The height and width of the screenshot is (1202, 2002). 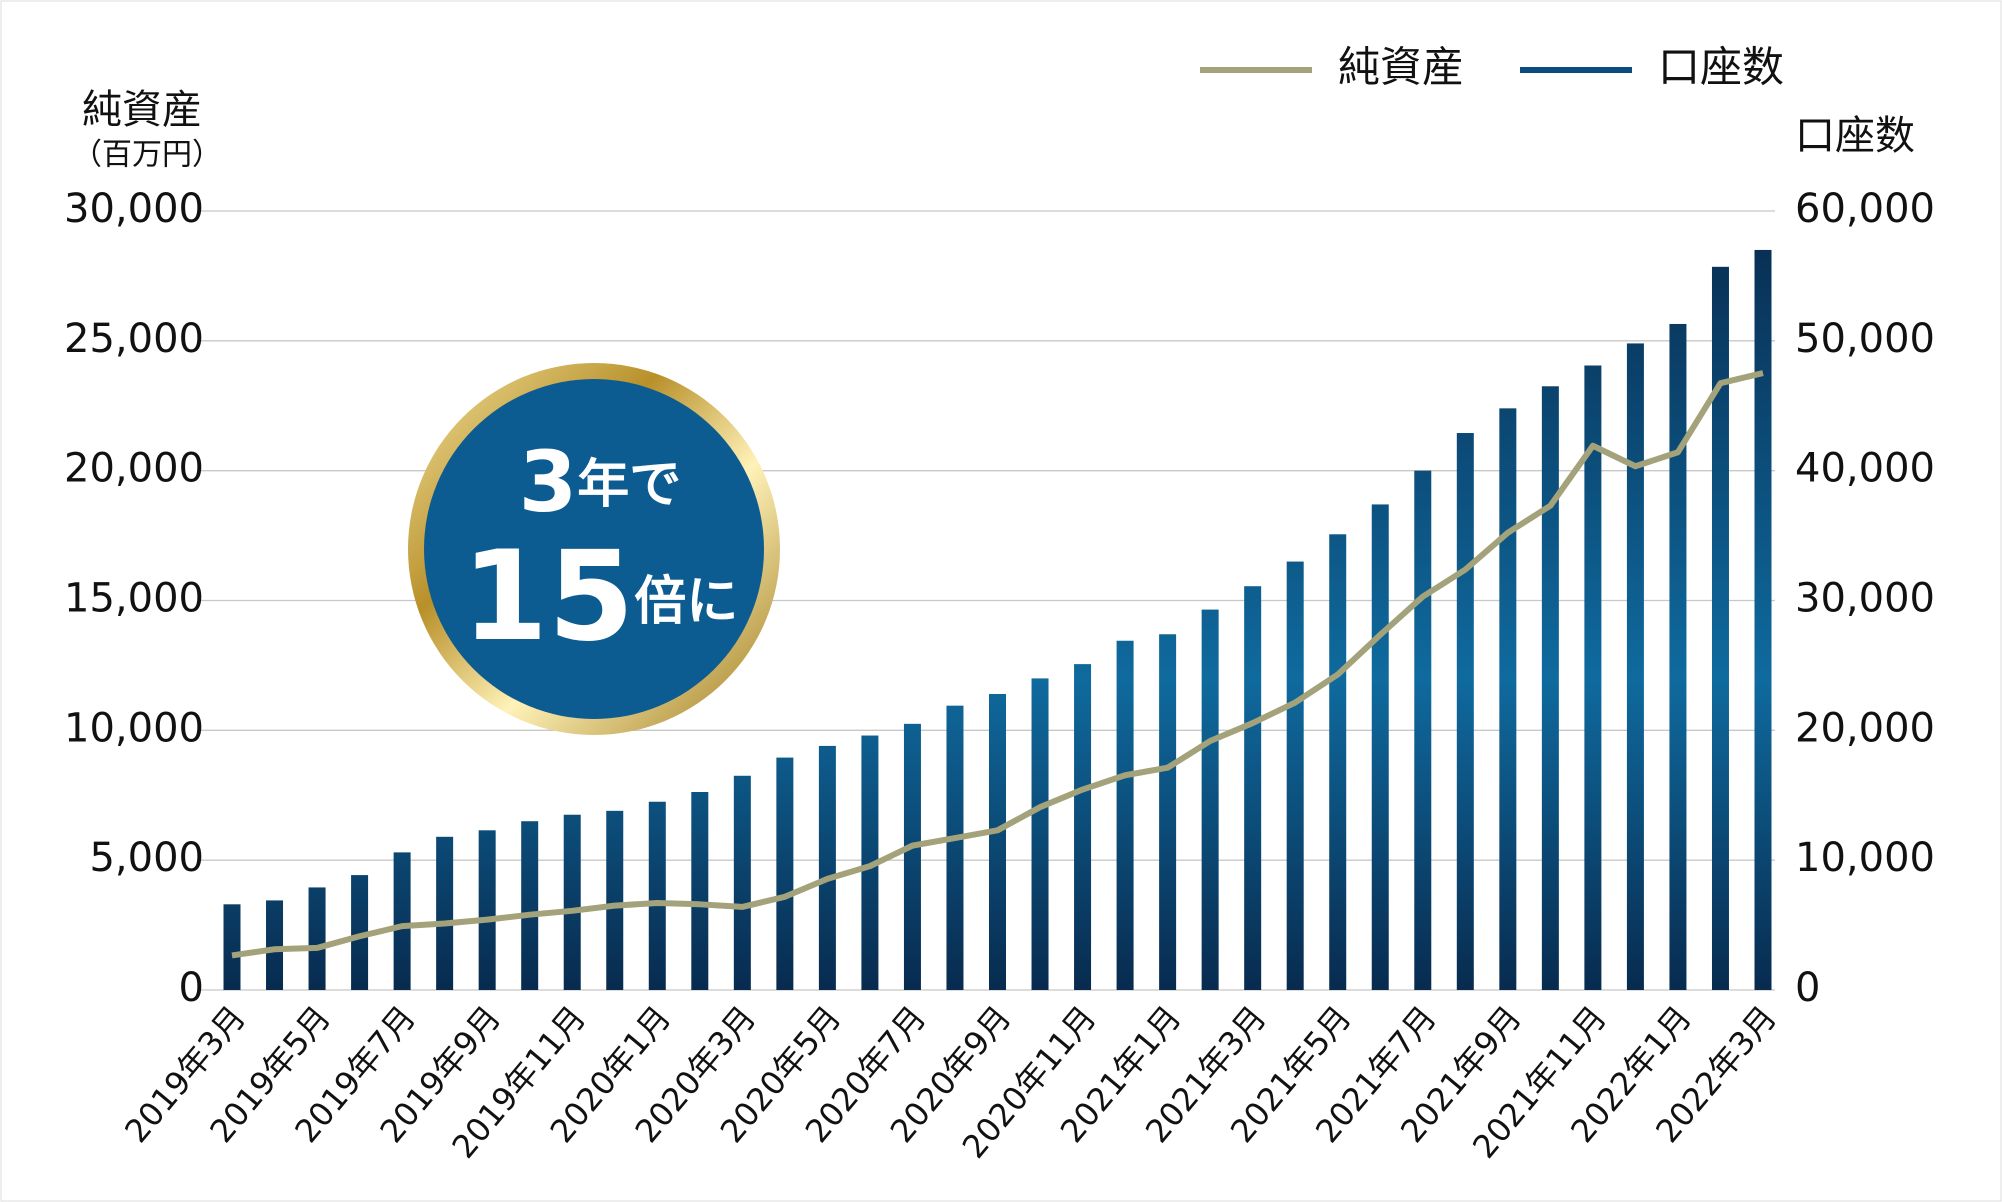 I want to click on badge-text: 倍に, so click(x=686, y=602).